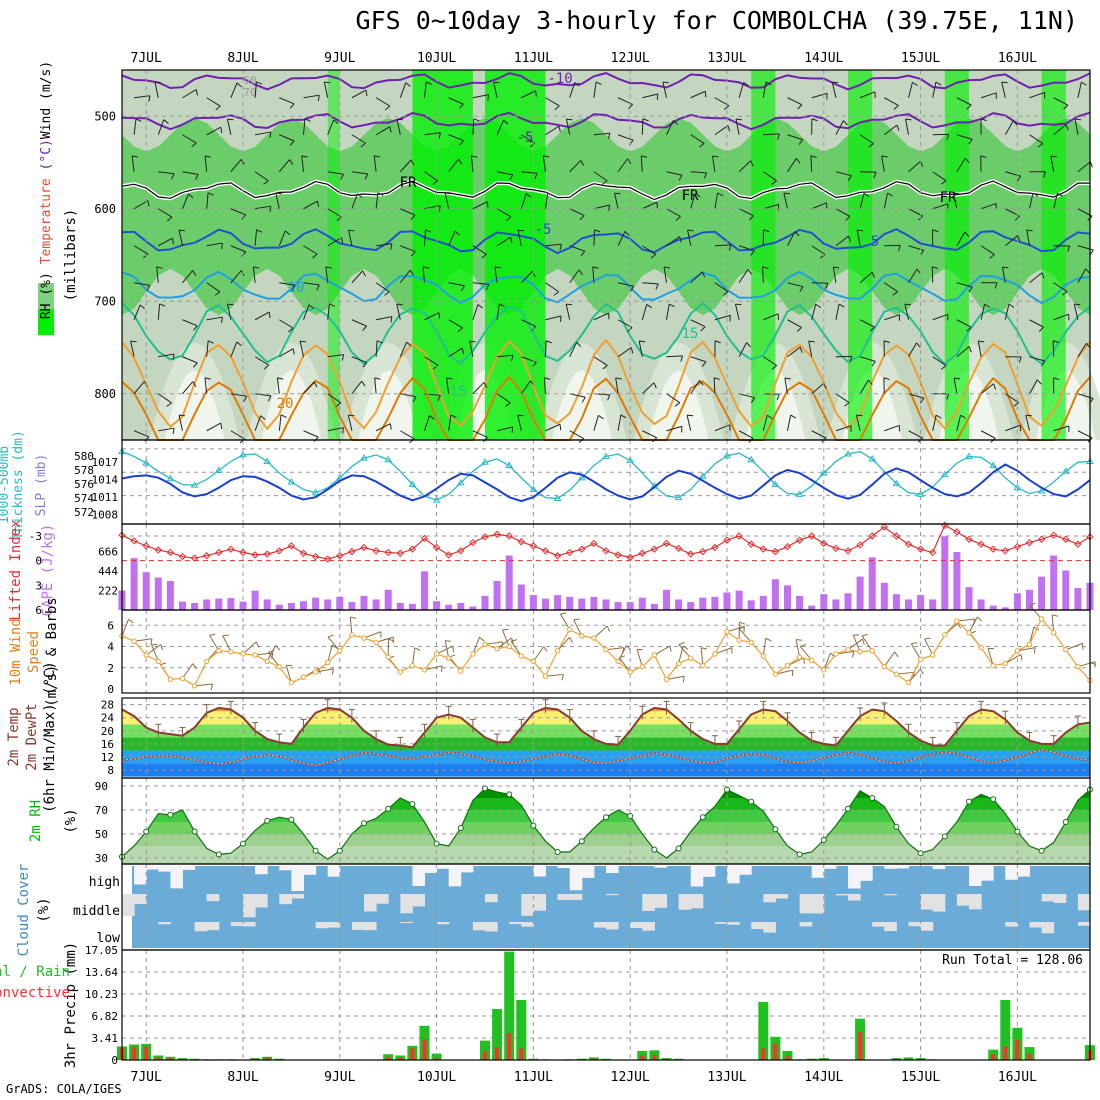 Image resolution: width=1100 pixels, height=1100 pixels. Describe the element at coordinates (38, 585) in the screenshot. I see `lifted-tick: 3` at that location.